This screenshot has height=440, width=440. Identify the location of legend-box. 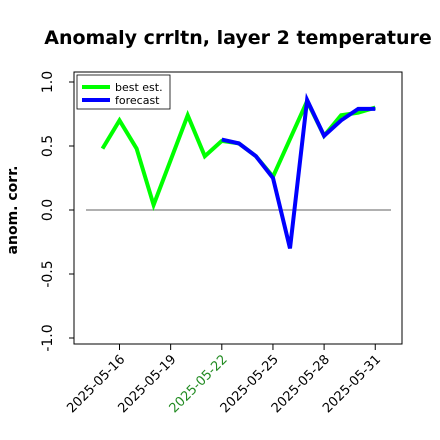
(123, 92).